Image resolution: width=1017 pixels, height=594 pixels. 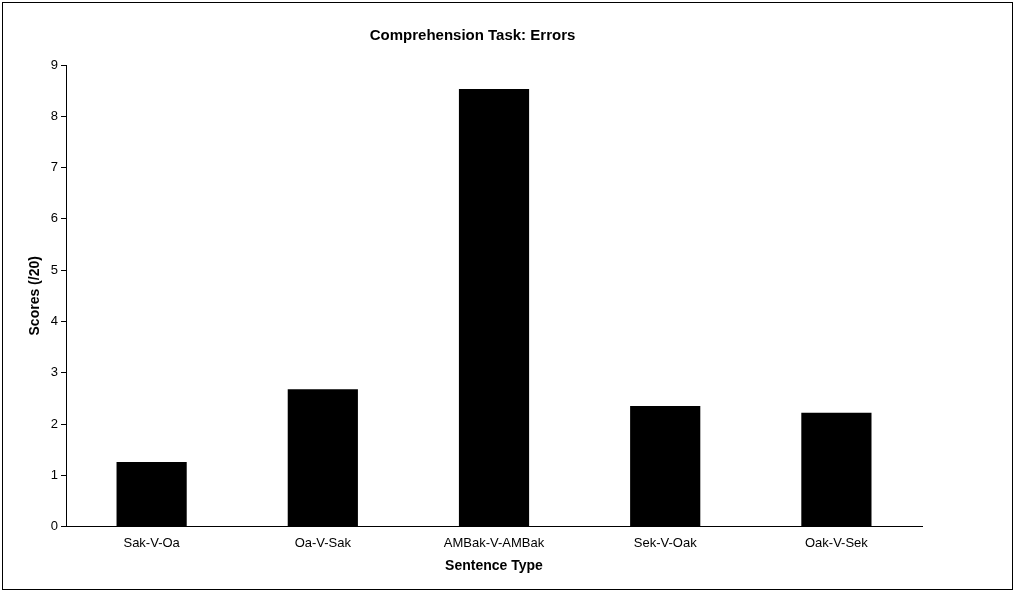 I want to click on y-tick-label: 6, so click(x=54, y=218).